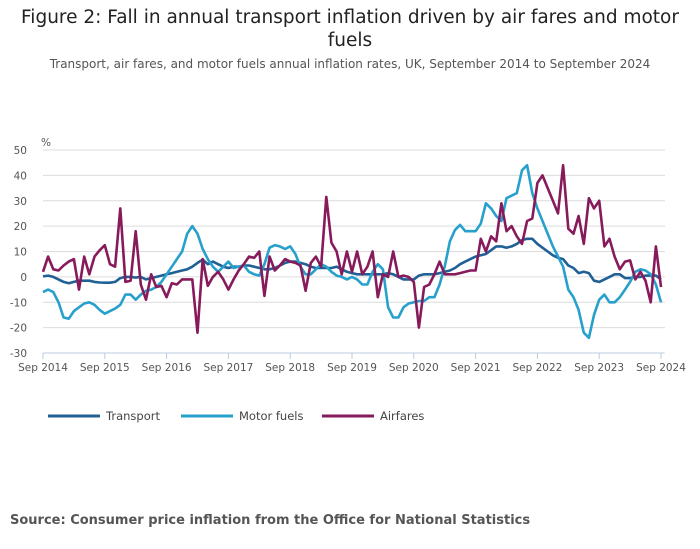 The height and width of the screenshot is (549, 700). Describe the element at coordinates (402, 416) in the screenshot. I see `legend-label: Airfares` at that location.